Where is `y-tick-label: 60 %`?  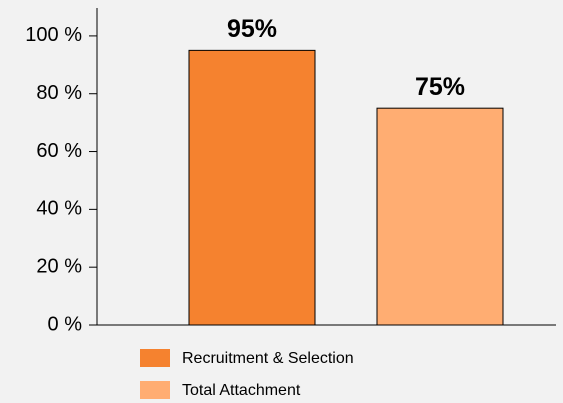
y-tick-label: 60 % is located at coordinates (59, 151).